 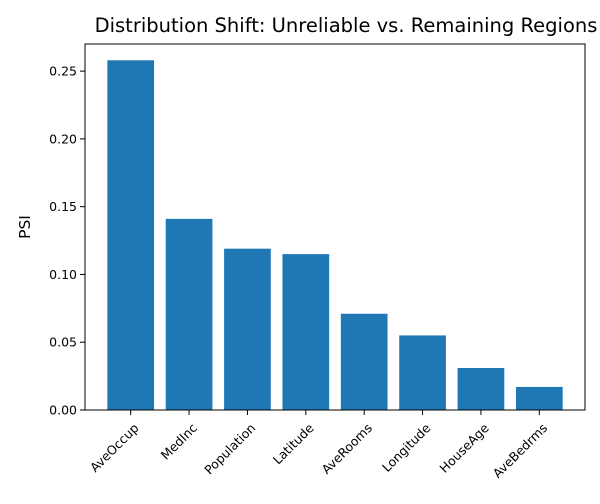 I want to click on bar-MedInc, so click(x=189, y=314).